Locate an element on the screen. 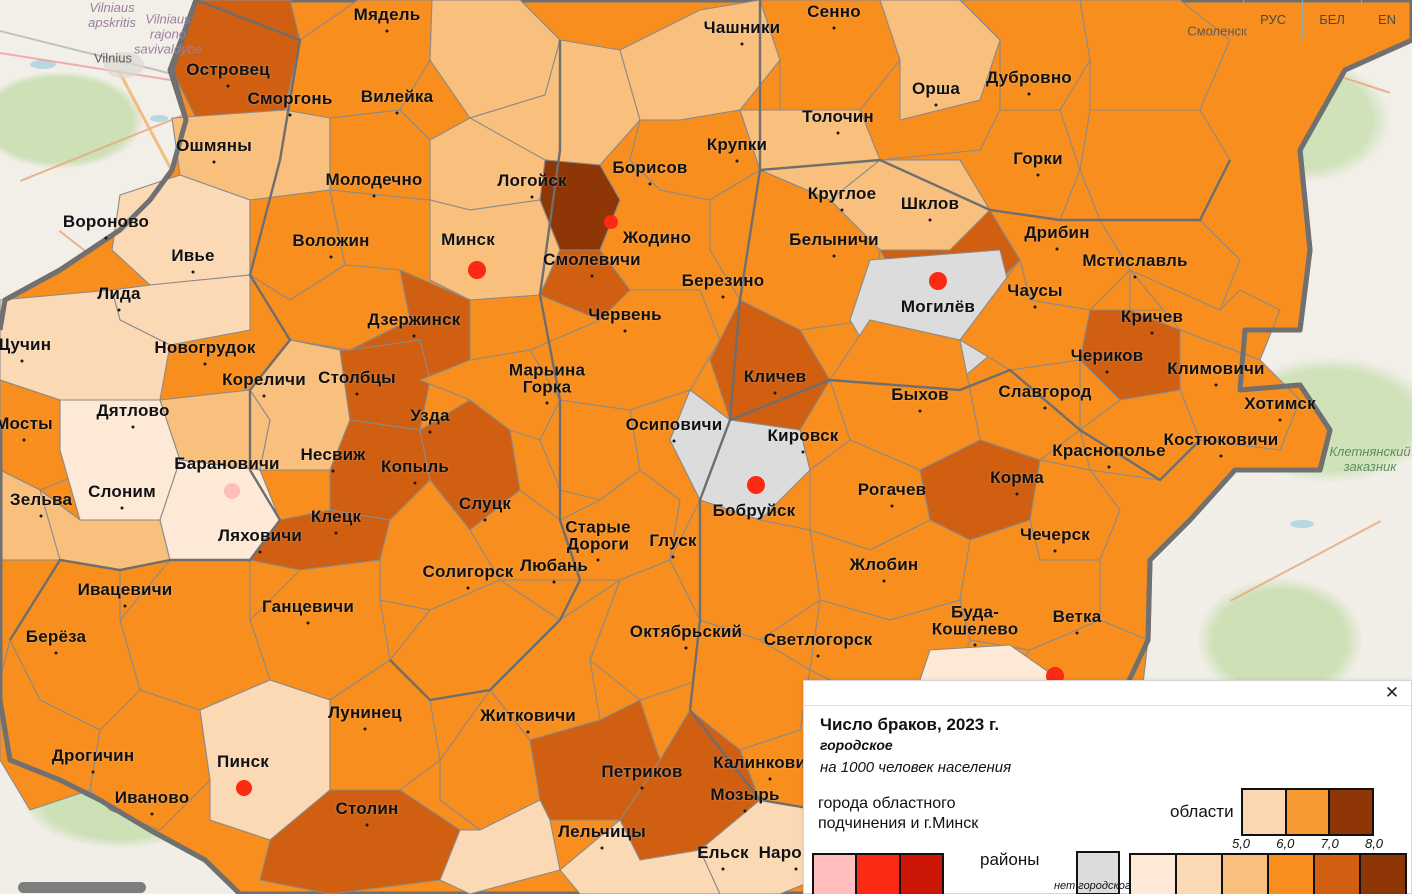  legend-tick: 8,0 is located at coordinates (1374, 843).